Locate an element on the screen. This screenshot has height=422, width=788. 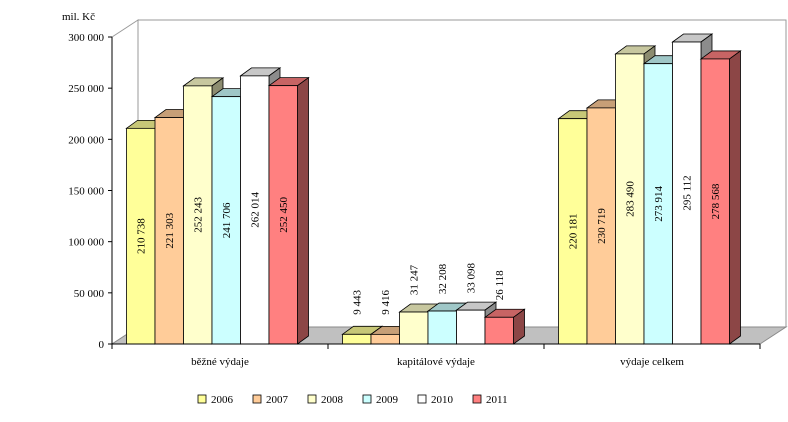
legend-item: 2011 is located at coordinates (490, 400).